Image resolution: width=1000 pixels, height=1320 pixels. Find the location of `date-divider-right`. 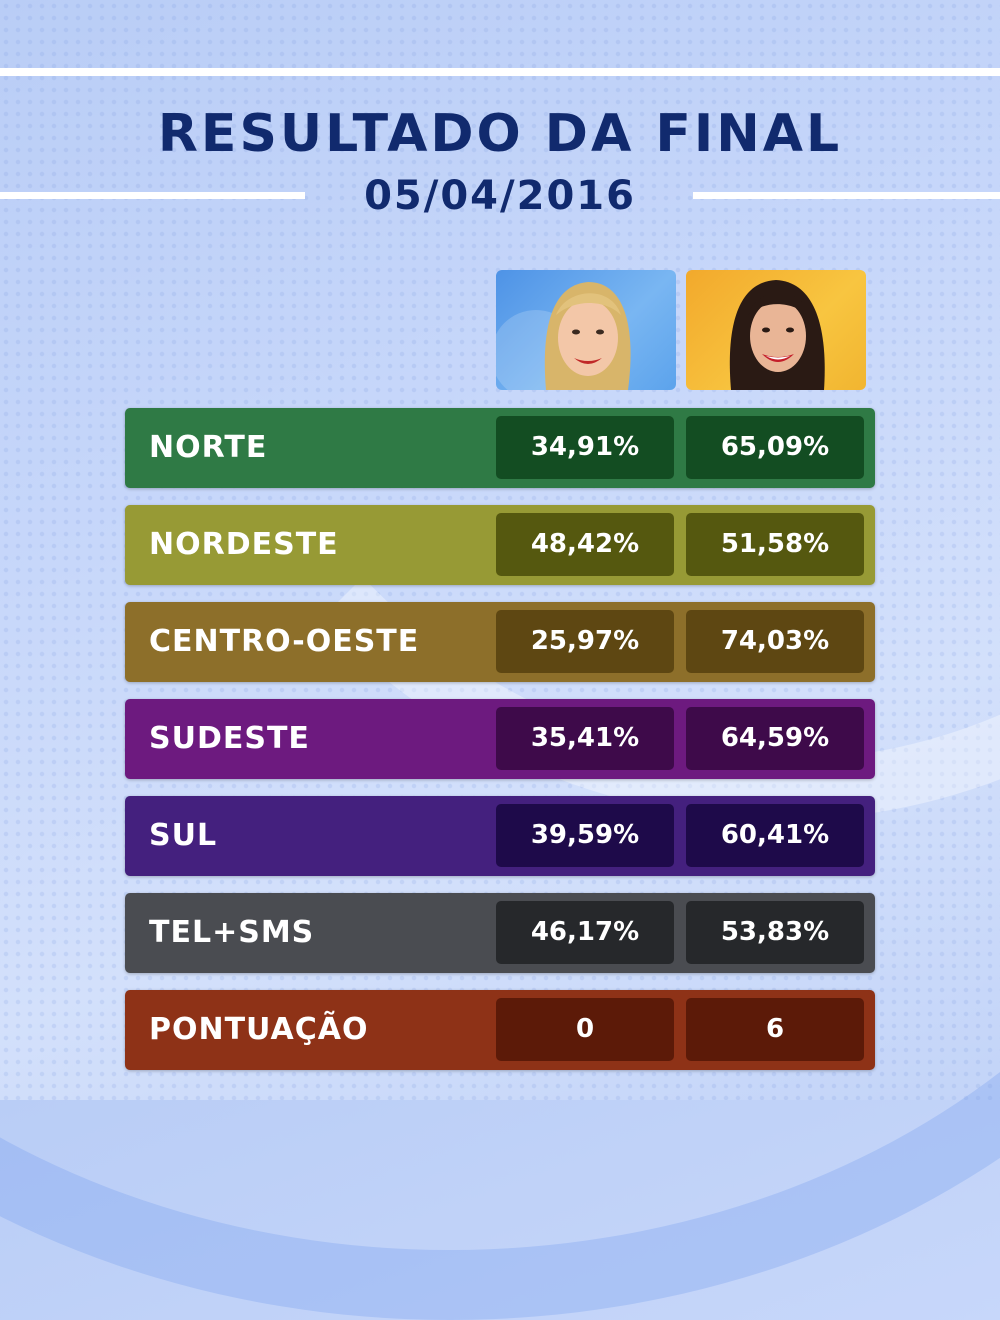

date-divider-right is located at coordinates (846, 195).